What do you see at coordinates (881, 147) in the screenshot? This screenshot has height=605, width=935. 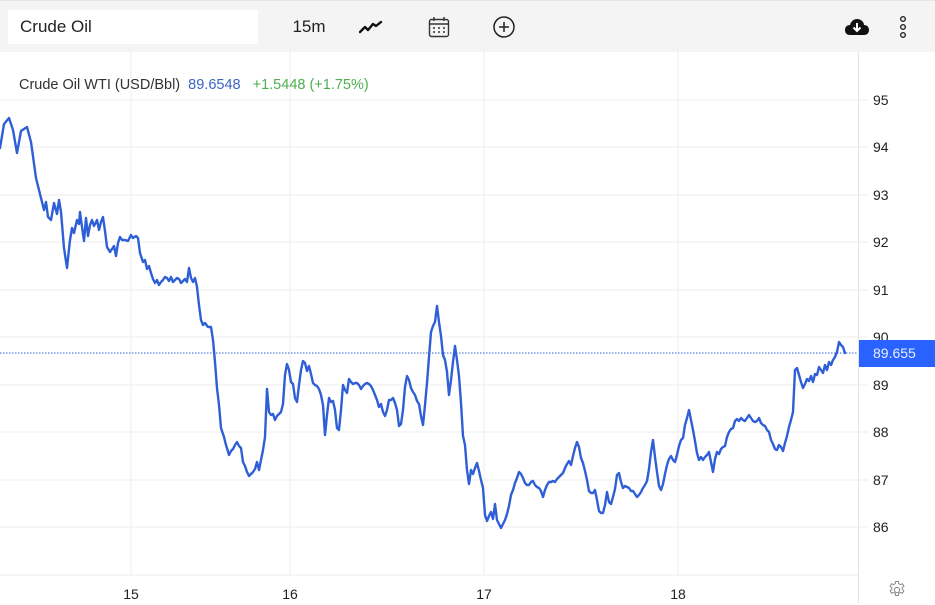 I see `y-tick: 94` at bounding box center [881, 147].